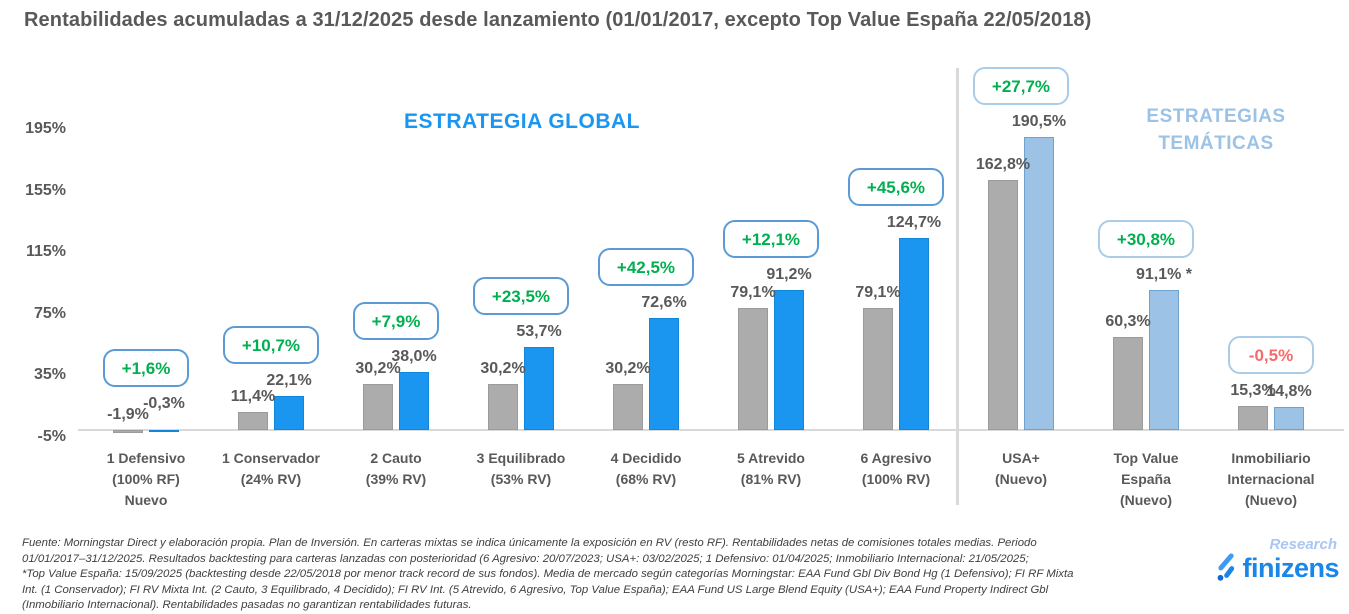 The width and height of the screenshot is (1349, 614). Describe the element at coordinates (289, 380) in the screenshot. I see `value-label-finizens: 22,1%` at that location.